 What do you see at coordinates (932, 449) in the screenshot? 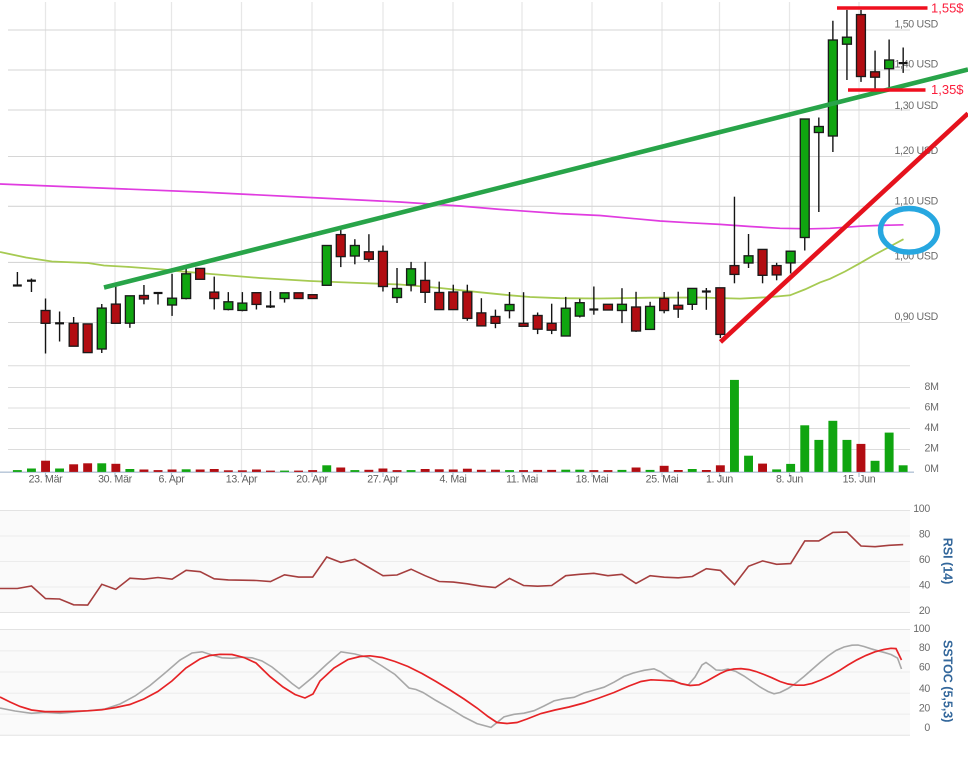
I see `svg-text: 2M` at bounding box center [932, 449].